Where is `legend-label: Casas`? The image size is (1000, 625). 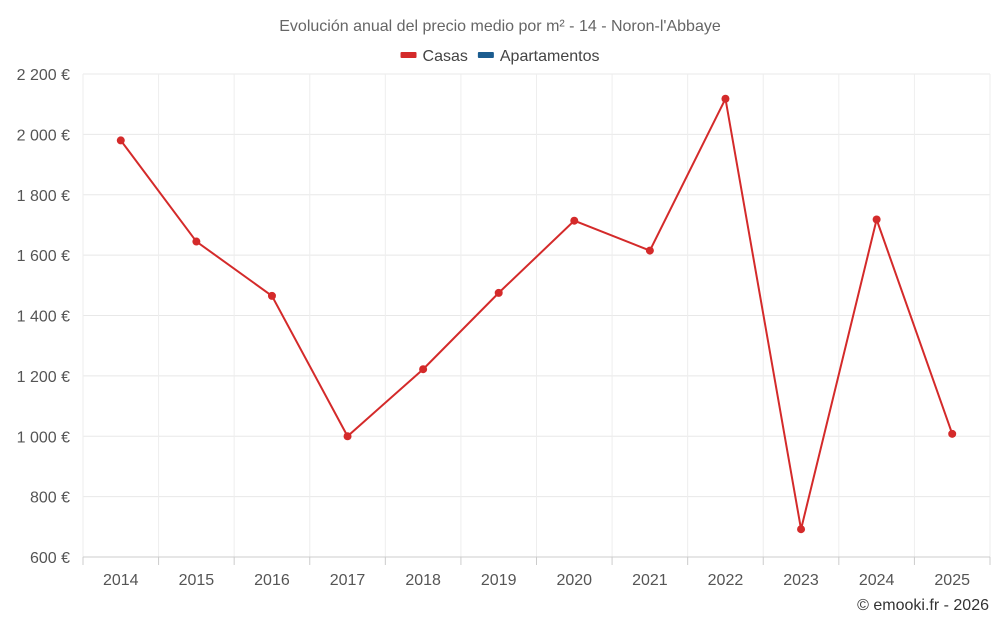
legend-label: Casas is located at coordinates (445, 56).